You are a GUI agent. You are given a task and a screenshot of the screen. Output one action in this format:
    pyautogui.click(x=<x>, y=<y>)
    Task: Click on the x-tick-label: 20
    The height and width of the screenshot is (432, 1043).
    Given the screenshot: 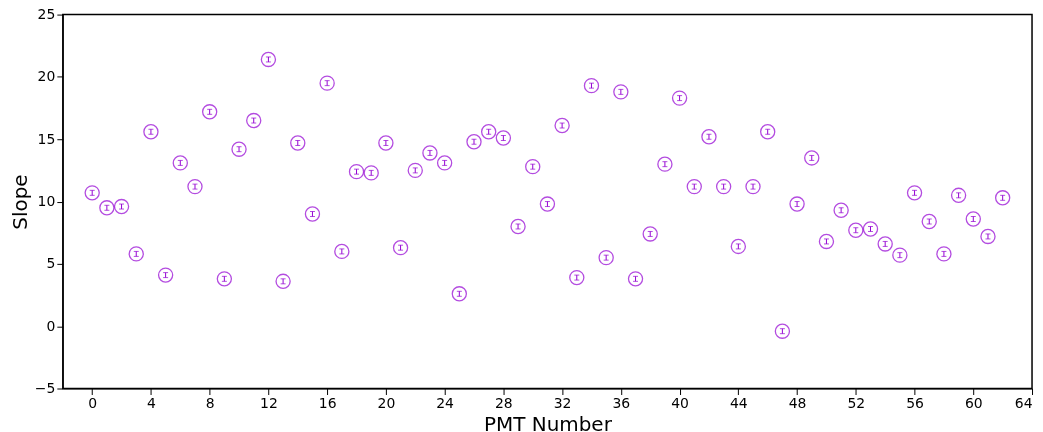 What is the action you would take?
    pyautogui.click(x=386, y=402)
    